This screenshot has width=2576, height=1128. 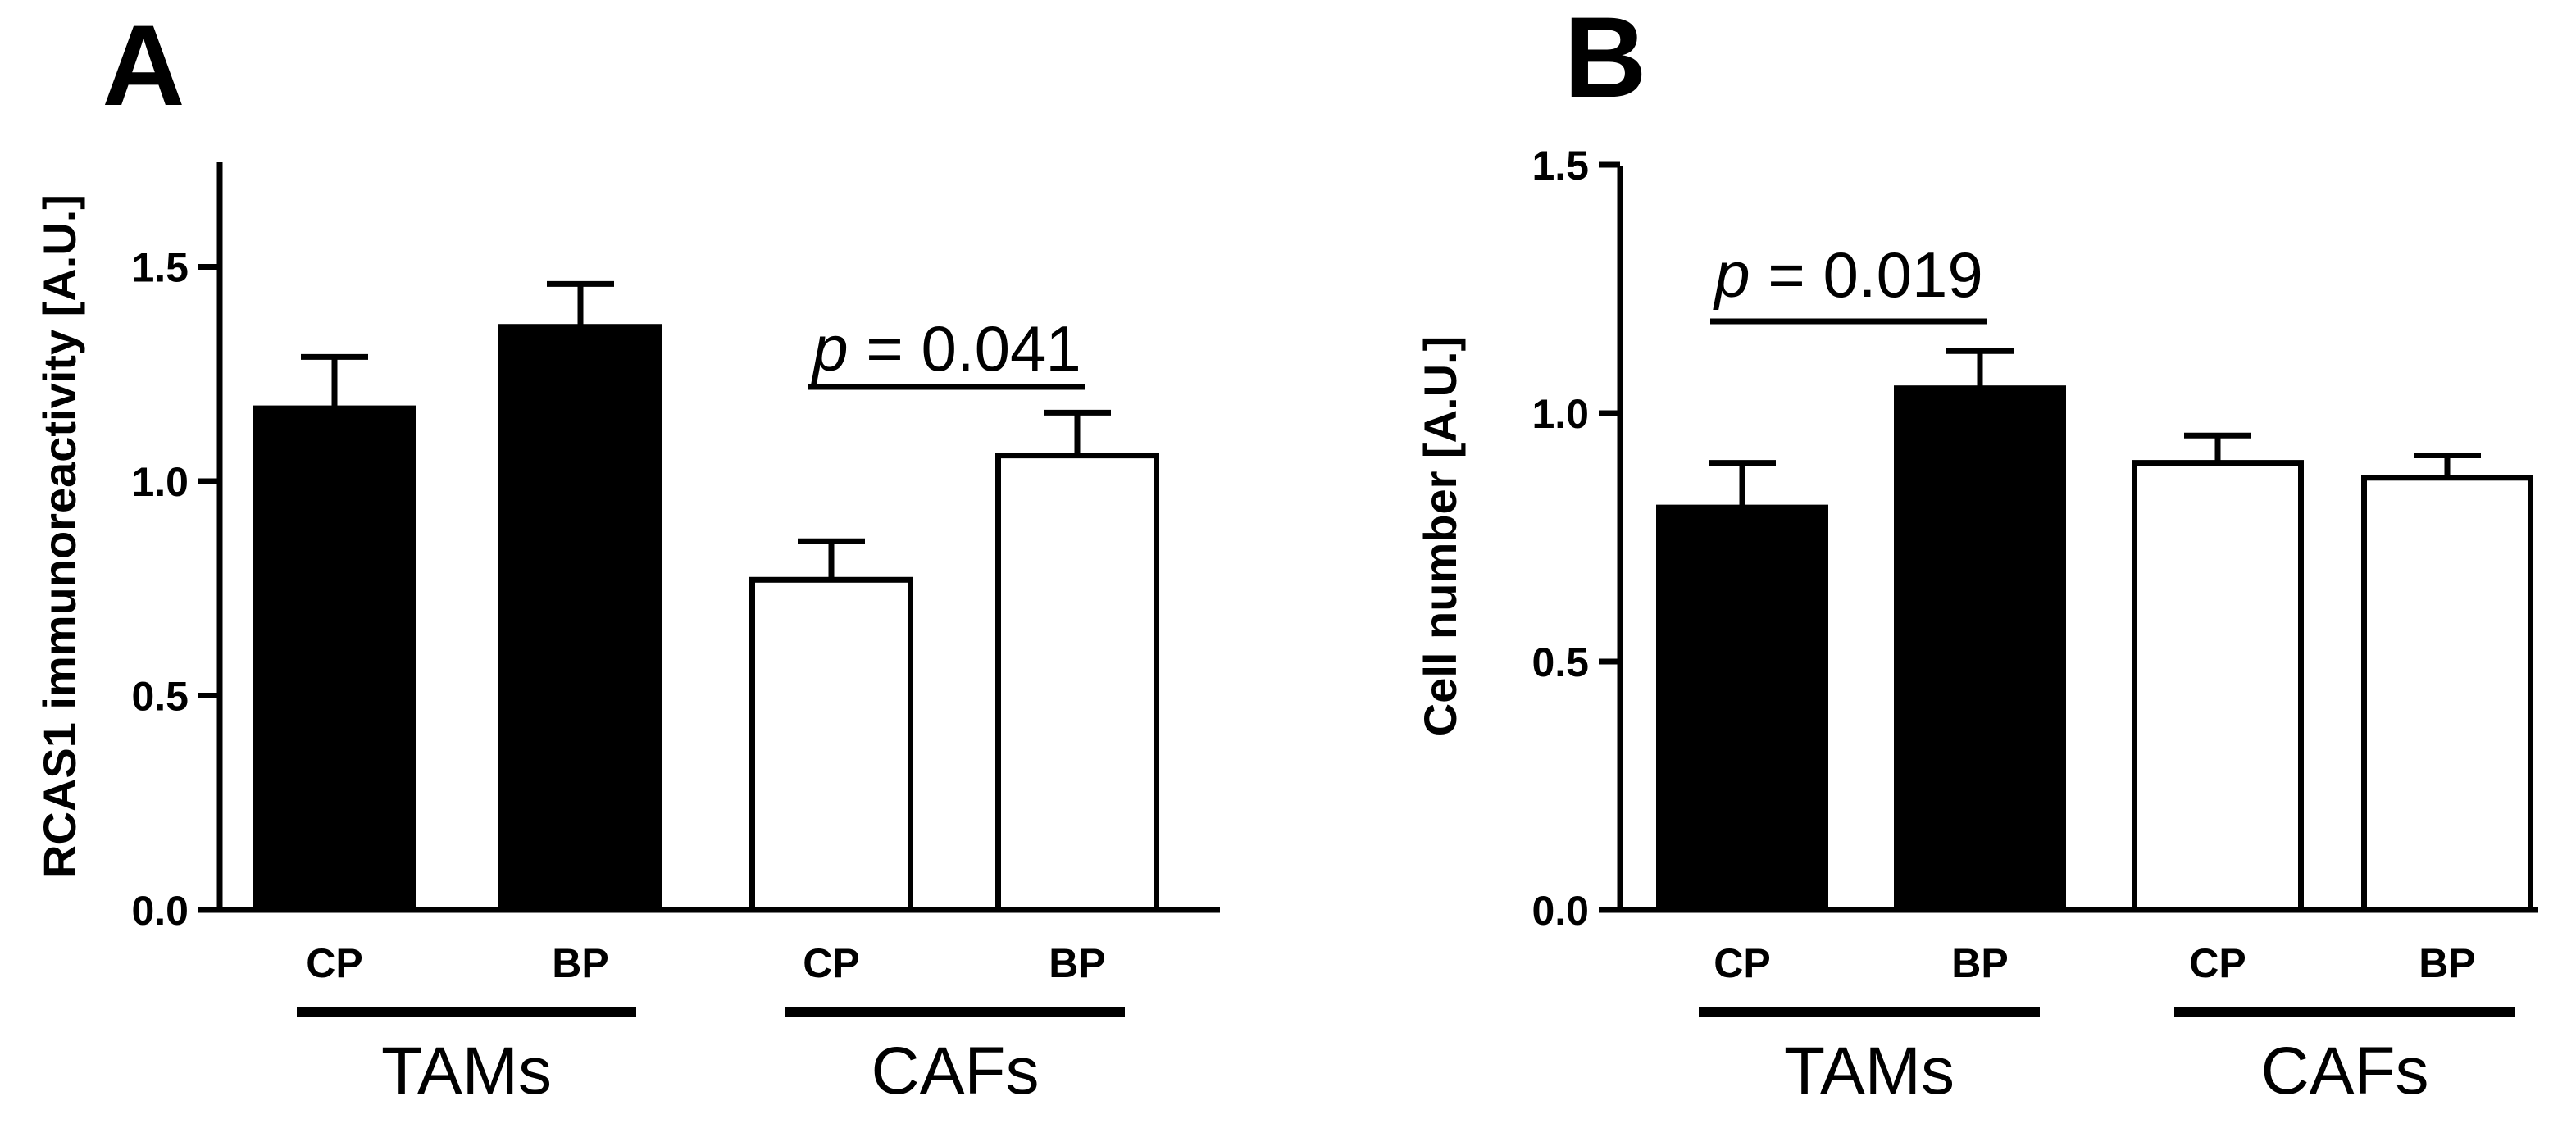 What do you see at coordinates (59, 536) in the screenshot?
I see `y-axis-title: RCAS1 immunoreactivity [A.U.]` at bounding box center [59, 536].